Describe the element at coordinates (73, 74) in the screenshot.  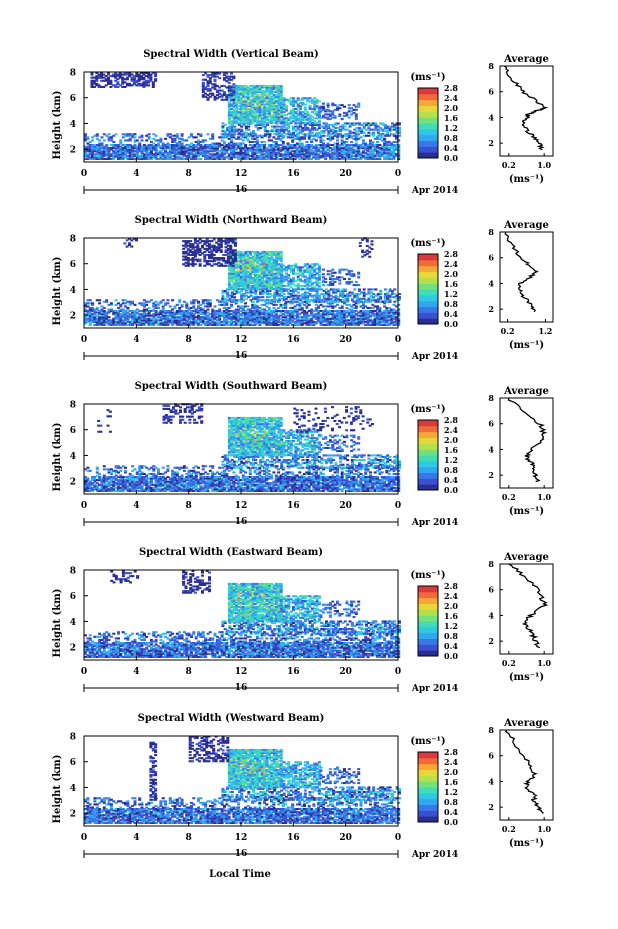
I see `y-tick-label: 8` at that location.